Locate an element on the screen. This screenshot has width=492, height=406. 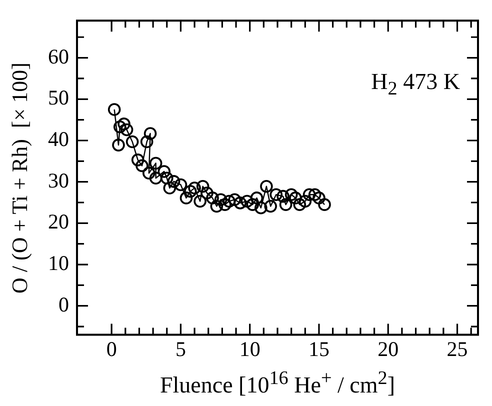
x-axis-title: Fluence [10$^{16}$ He$^{+}$ / cm$^{2}$] is located at coordinates (277, 383).